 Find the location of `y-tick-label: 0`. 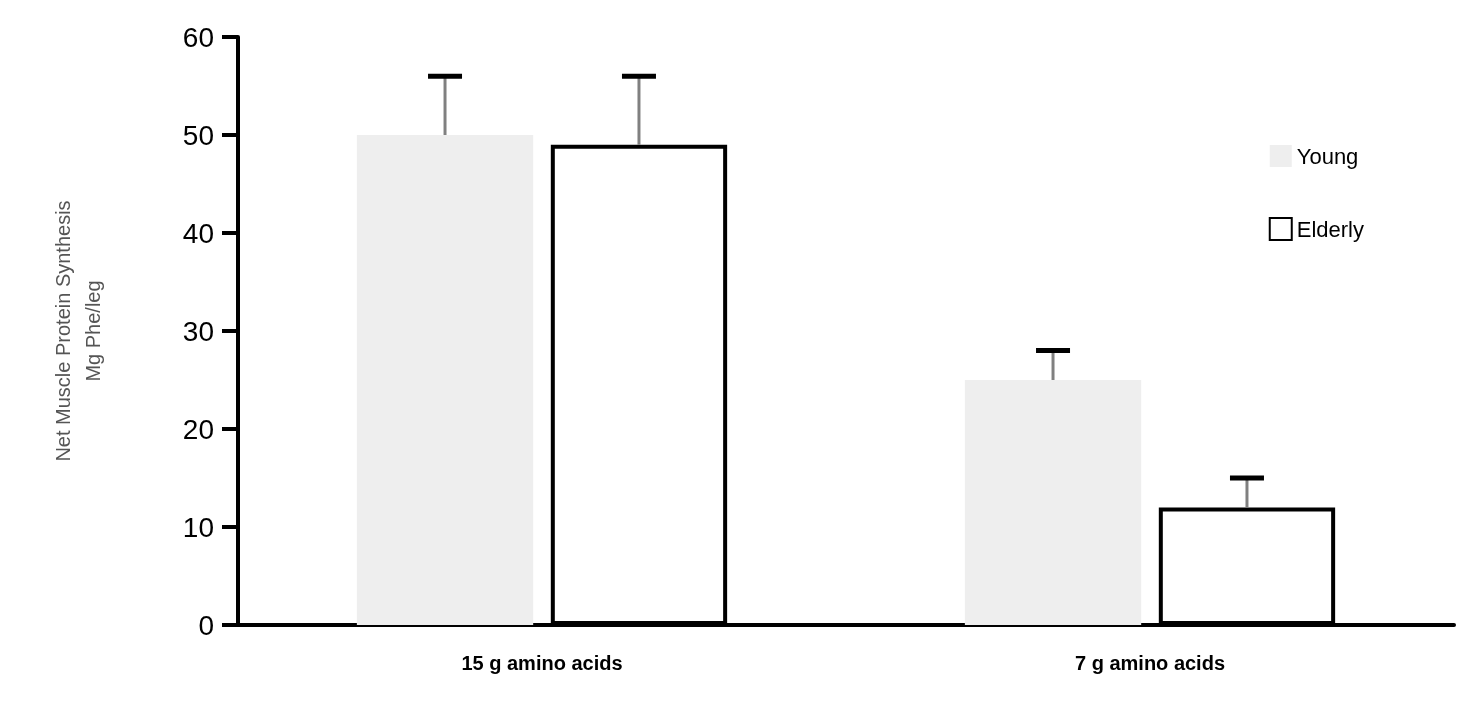

y-tick-label: 0 is located at coordinates (206, 625).